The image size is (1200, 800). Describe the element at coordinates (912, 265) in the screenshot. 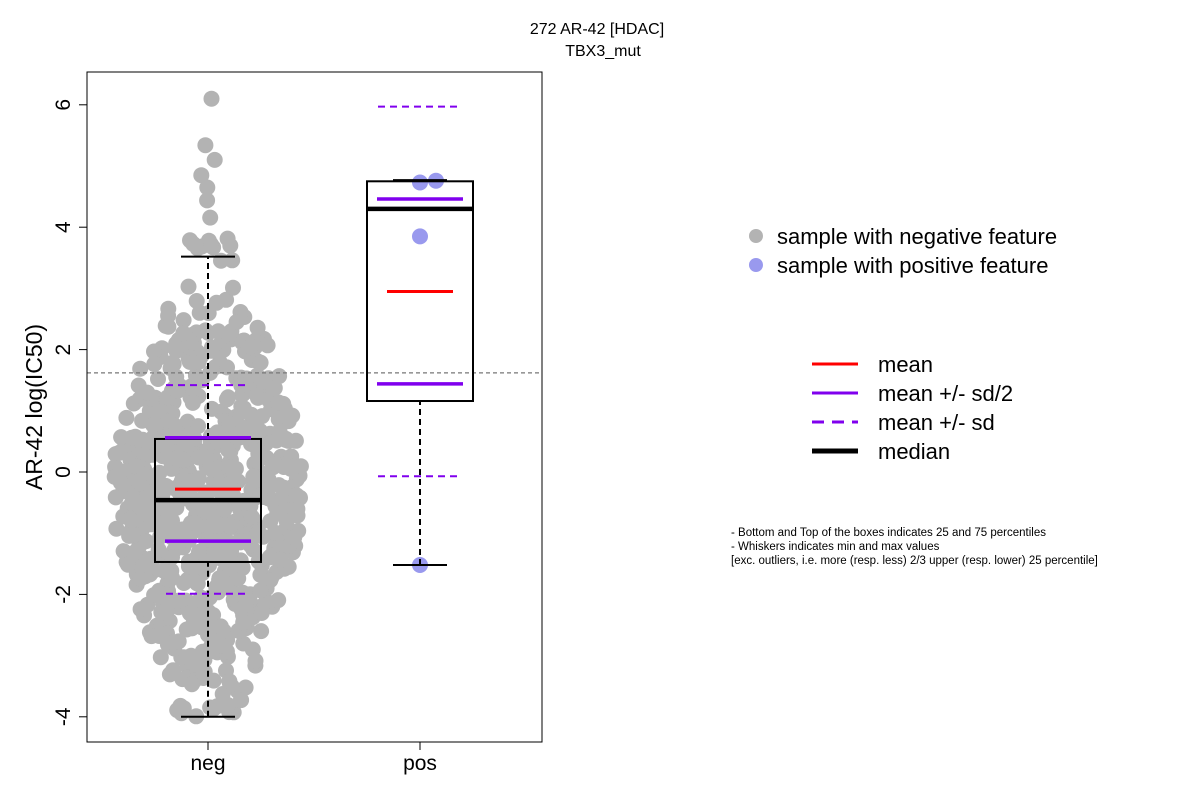

I see `legend-point-label: sample with positive feature` at that location.